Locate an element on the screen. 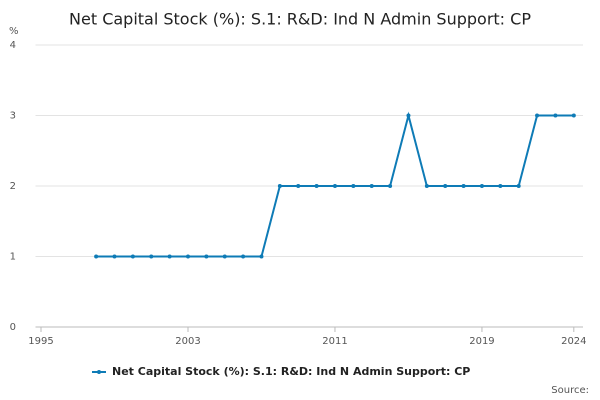 The height and width of the screenshot is (400, 600). y-axis-label: % is located at coordinates (14, 31).